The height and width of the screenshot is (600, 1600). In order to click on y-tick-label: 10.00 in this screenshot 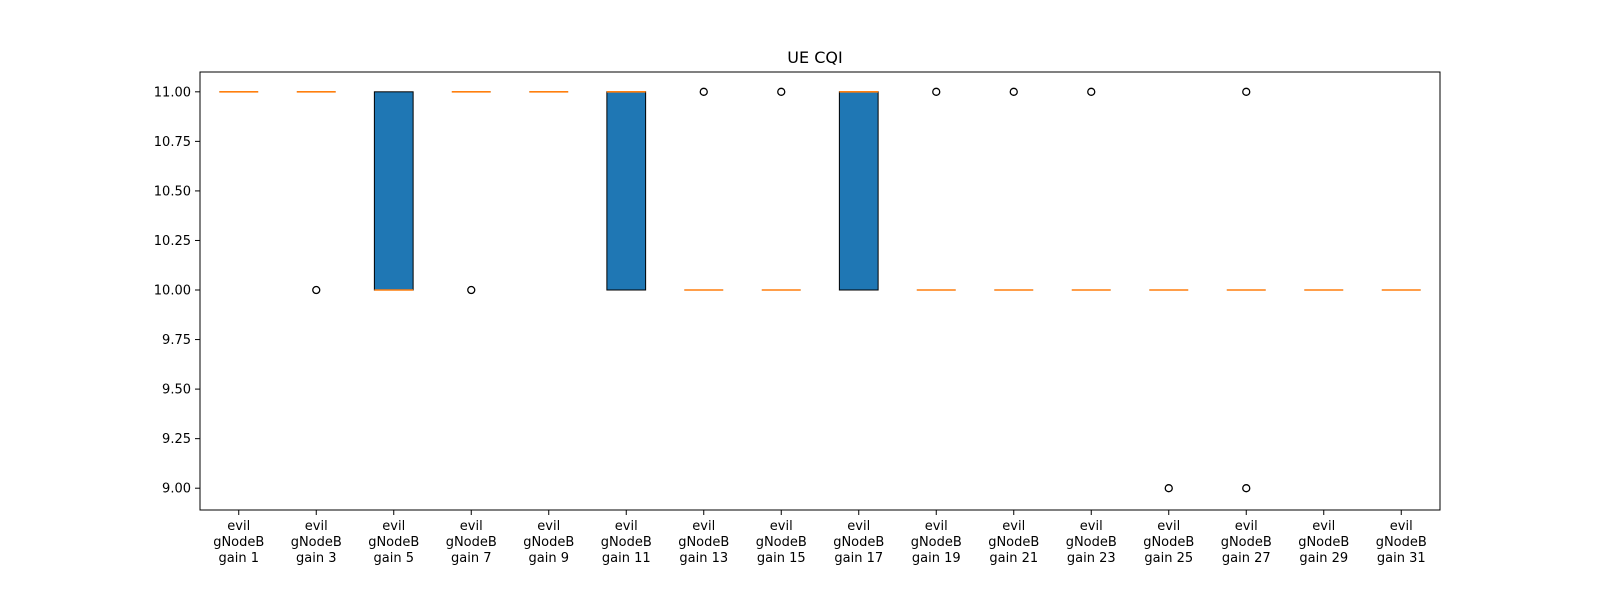, I will do `click(172, 291)`.